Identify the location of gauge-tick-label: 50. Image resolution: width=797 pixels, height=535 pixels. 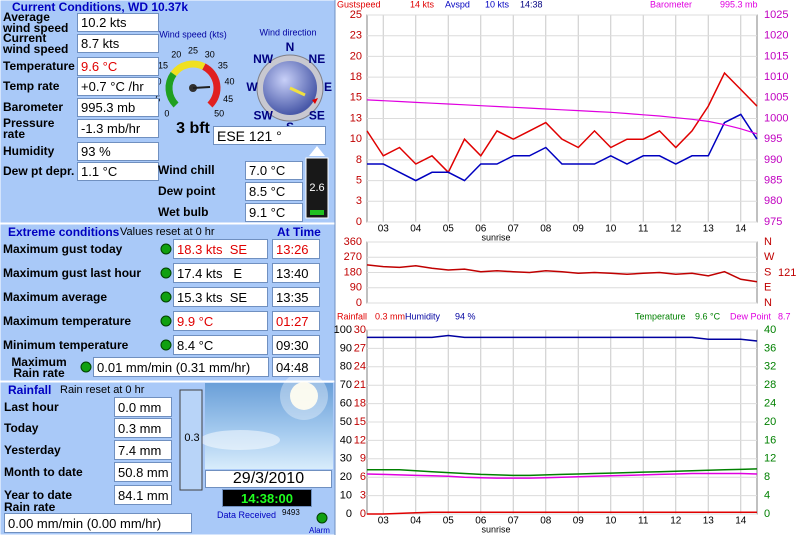
(219, 114).